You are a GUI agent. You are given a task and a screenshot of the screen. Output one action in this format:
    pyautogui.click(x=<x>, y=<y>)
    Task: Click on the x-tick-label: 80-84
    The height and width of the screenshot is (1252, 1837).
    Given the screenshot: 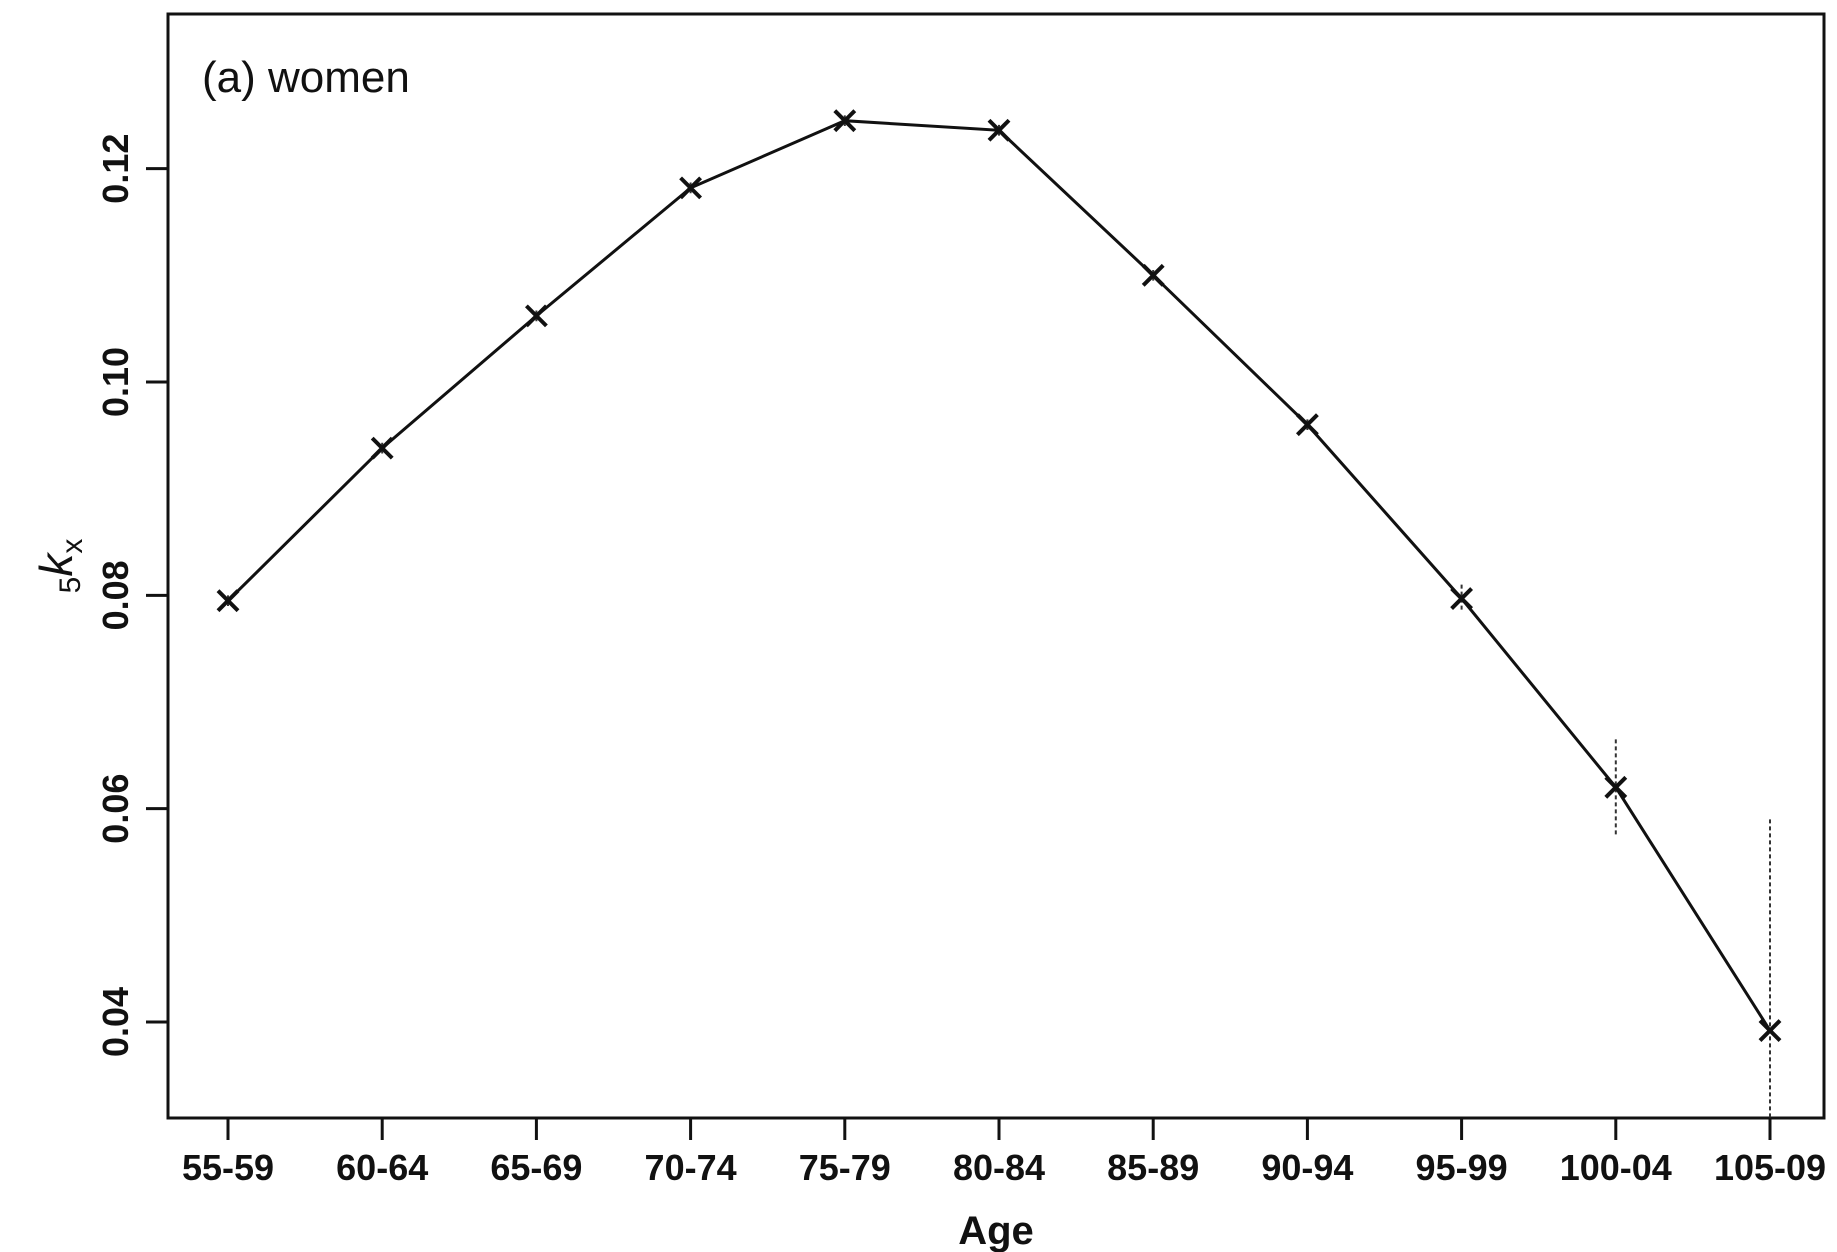 What is the action you would take?
    pyautogui.click(x=999, y=1167)
    